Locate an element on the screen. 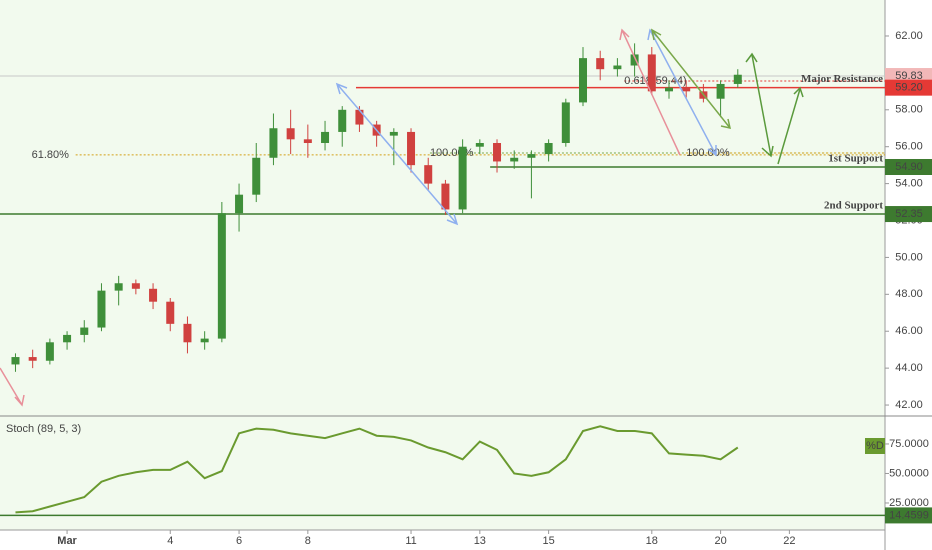  price-tag-label: 14.4599 is located at coordinates (909, 515).